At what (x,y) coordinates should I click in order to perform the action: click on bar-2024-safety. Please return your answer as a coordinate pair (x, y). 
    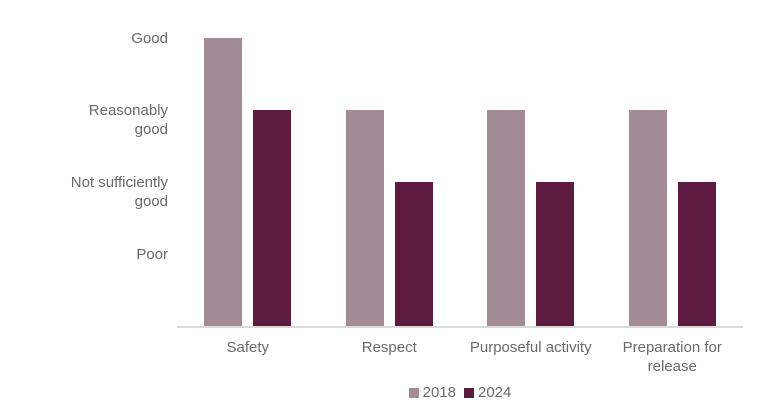
    Looking at the image, I should click on (272, 218).